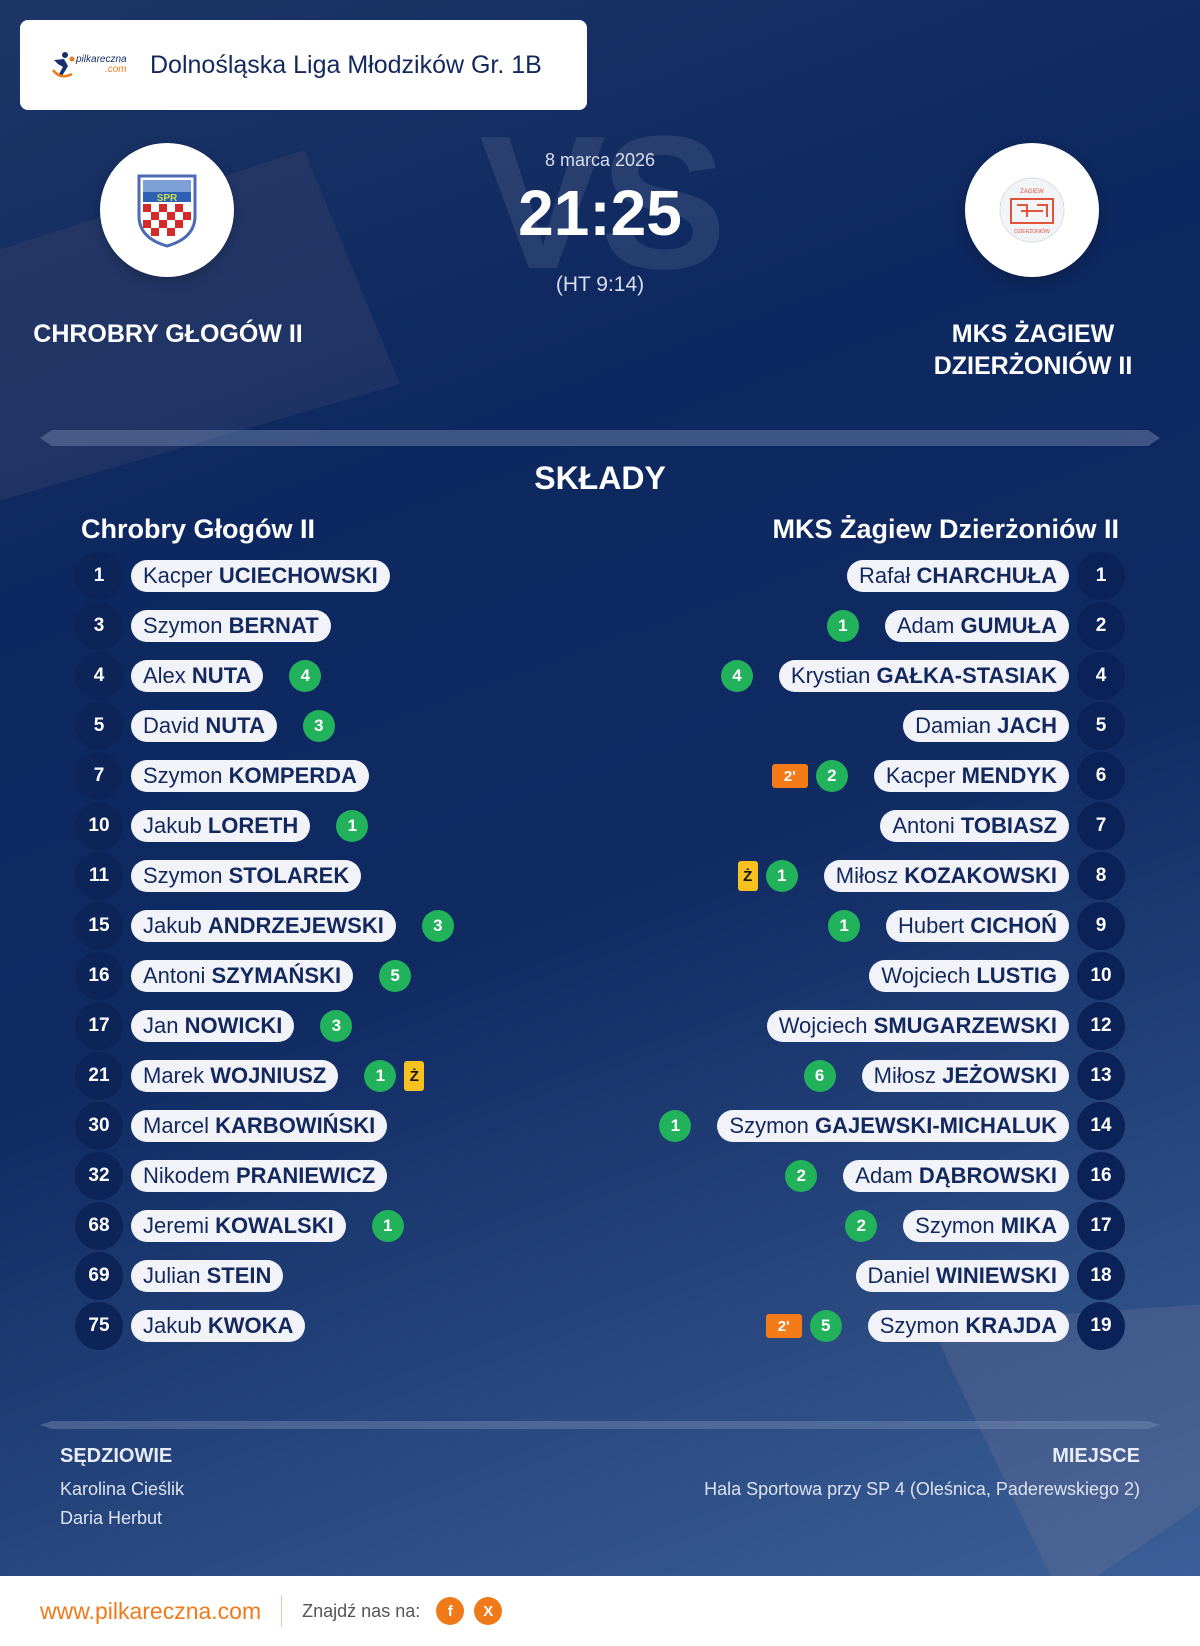 This screenshot has width=1200, height=1646. What do you see at coordinates (151, 1610) in the screenshot?
I see `site-link: www.pilkareczna.com` at bounding box center [151, 1610].